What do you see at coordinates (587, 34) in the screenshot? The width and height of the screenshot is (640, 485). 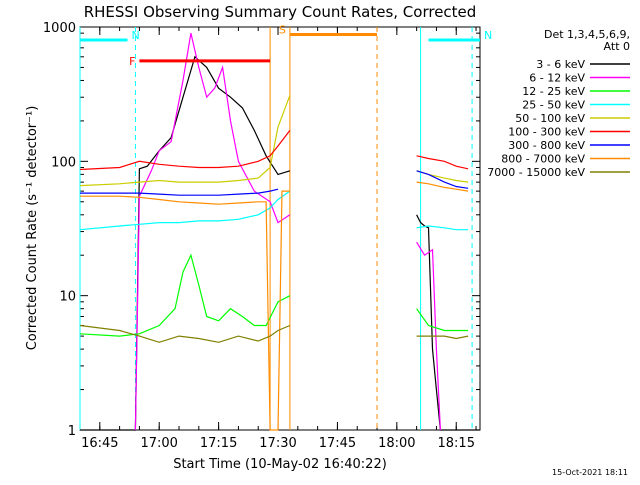 I see `legend-header-line-1: Det 1,3,4,5,6,9,` at bounding box center [587, 34].